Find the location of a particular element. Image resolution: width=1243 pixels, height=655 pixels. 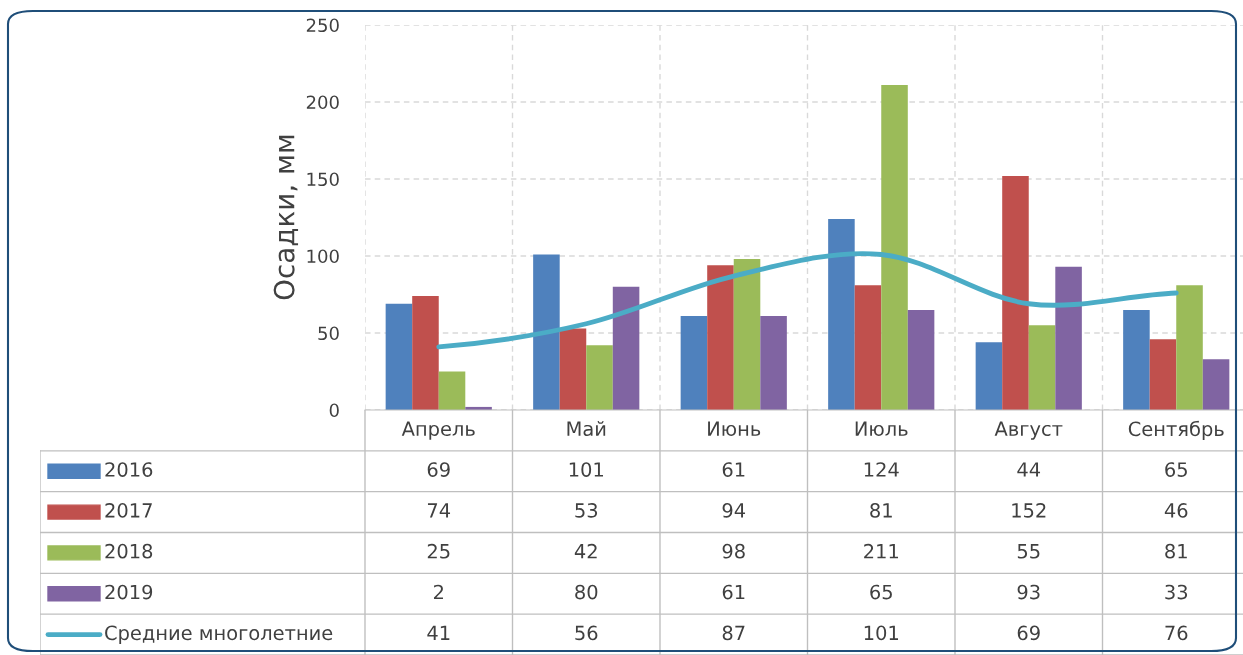

y-tick-label: 50 is located at coordinates (328, 333).